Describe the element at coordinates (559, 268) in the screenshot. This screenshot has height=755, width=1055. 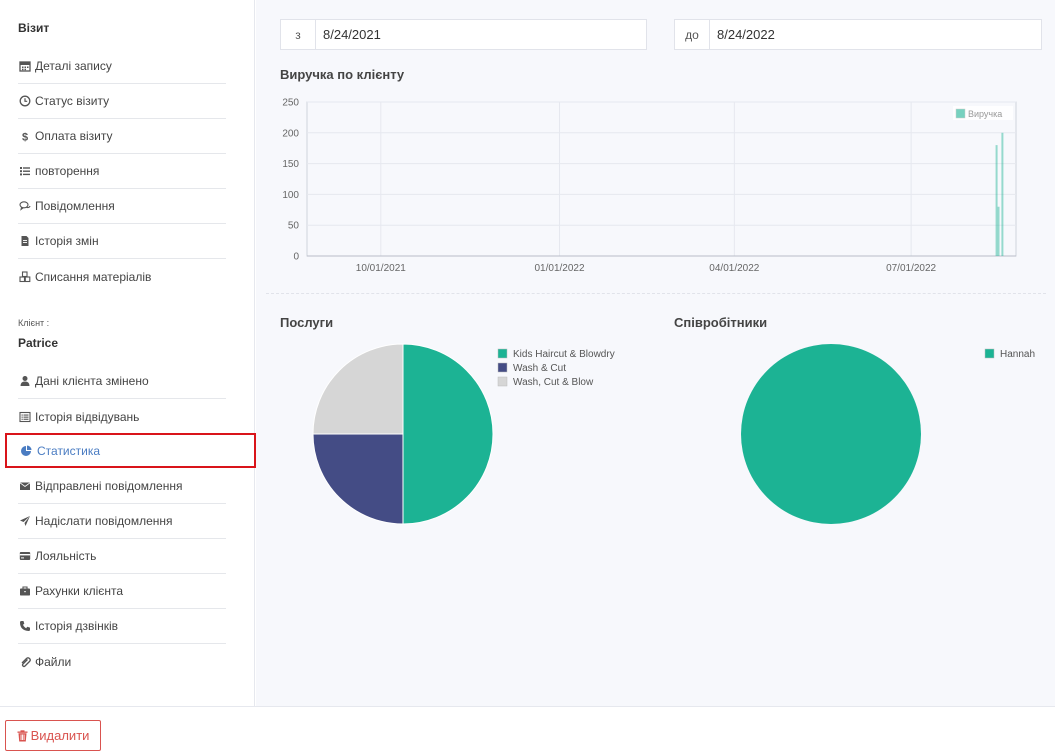
I see `x-tick-label: 01/01/2022` at that location.